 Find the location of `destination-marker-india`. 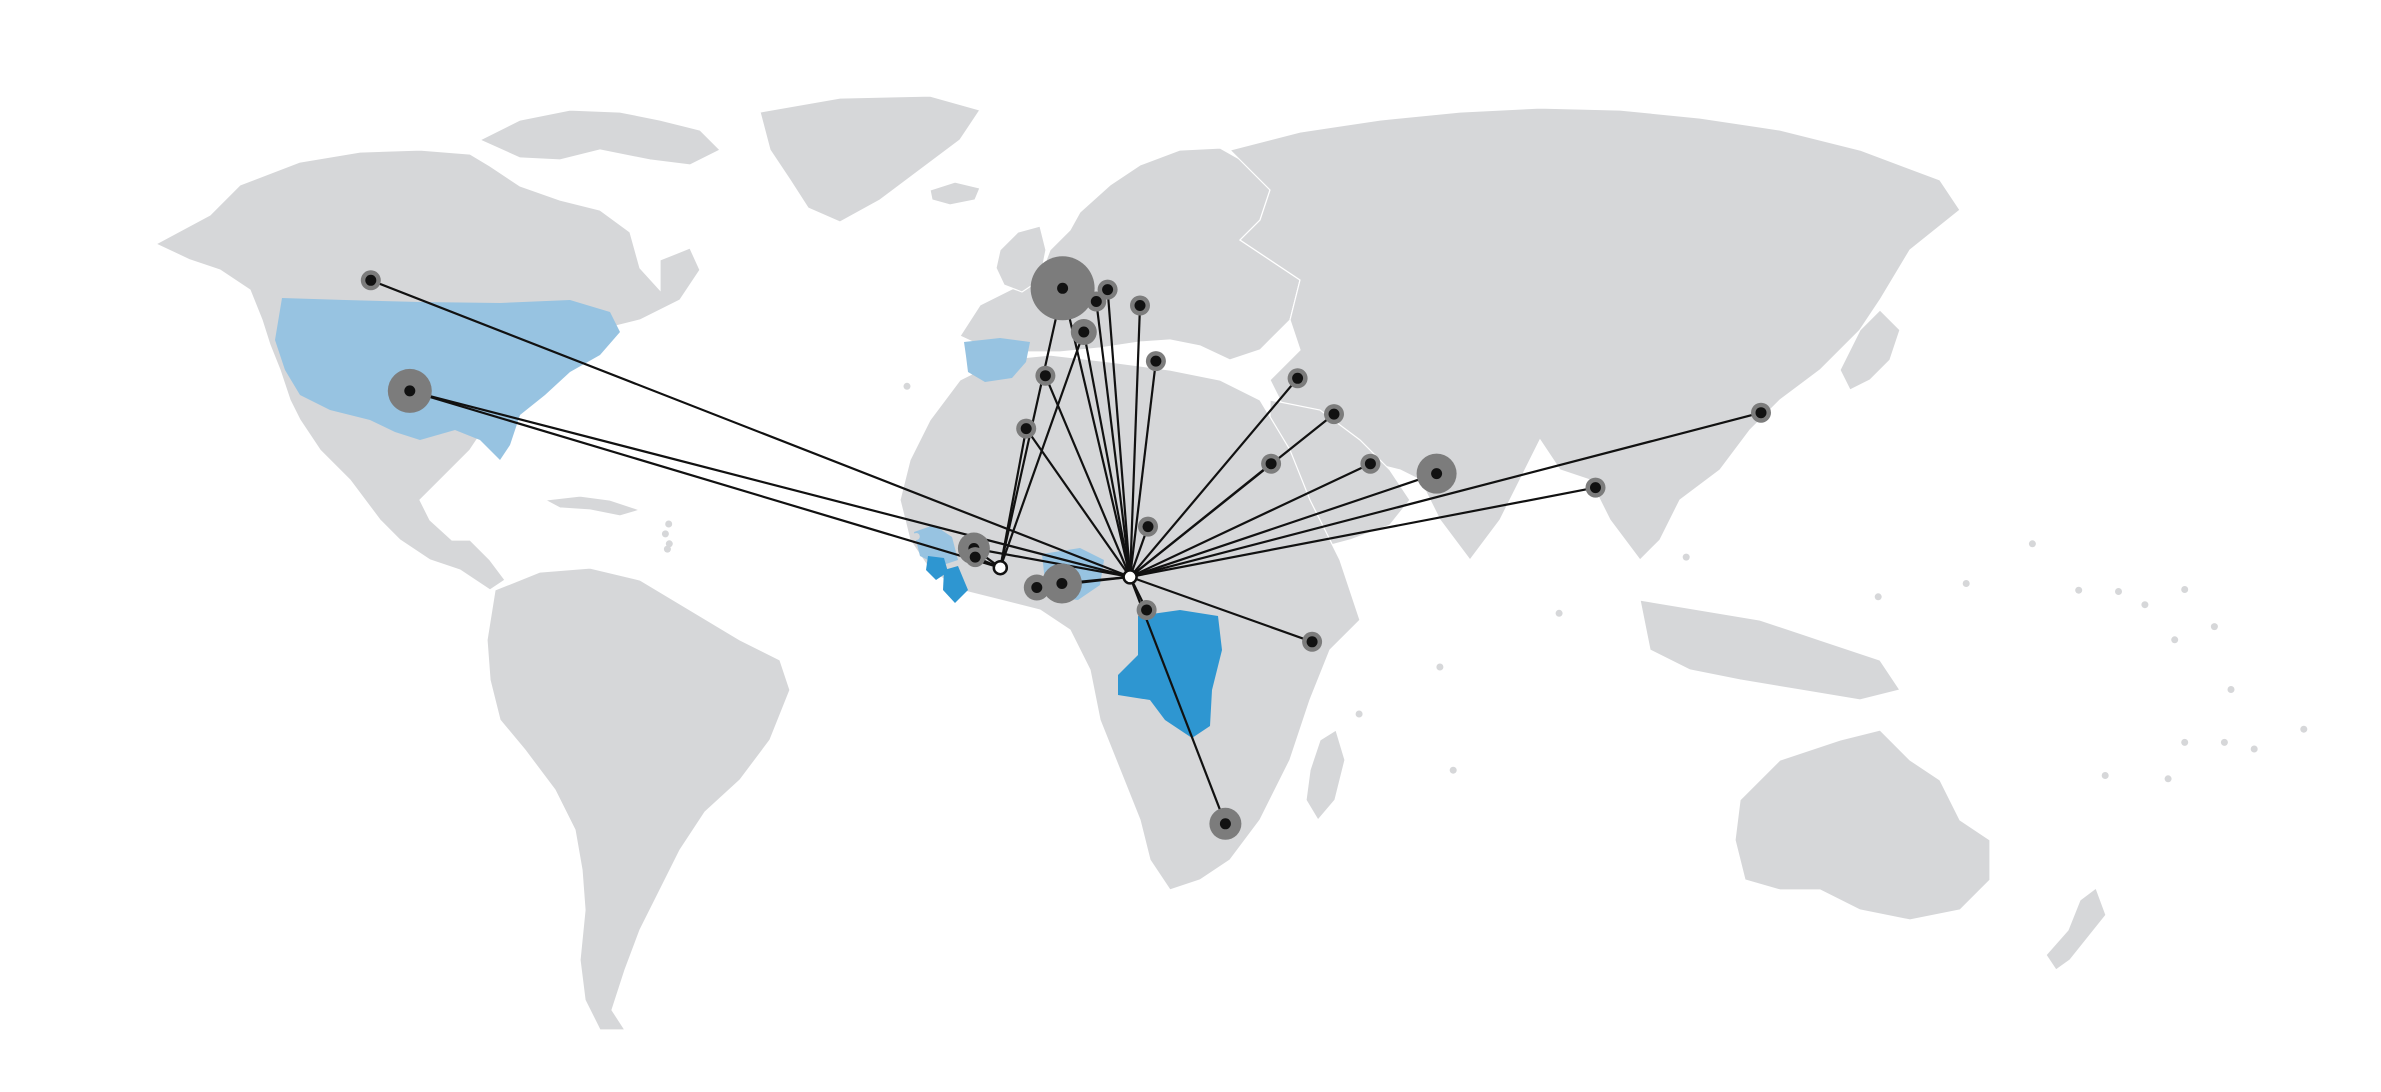

destination-marker-india is located at coordinates (1595, 487).